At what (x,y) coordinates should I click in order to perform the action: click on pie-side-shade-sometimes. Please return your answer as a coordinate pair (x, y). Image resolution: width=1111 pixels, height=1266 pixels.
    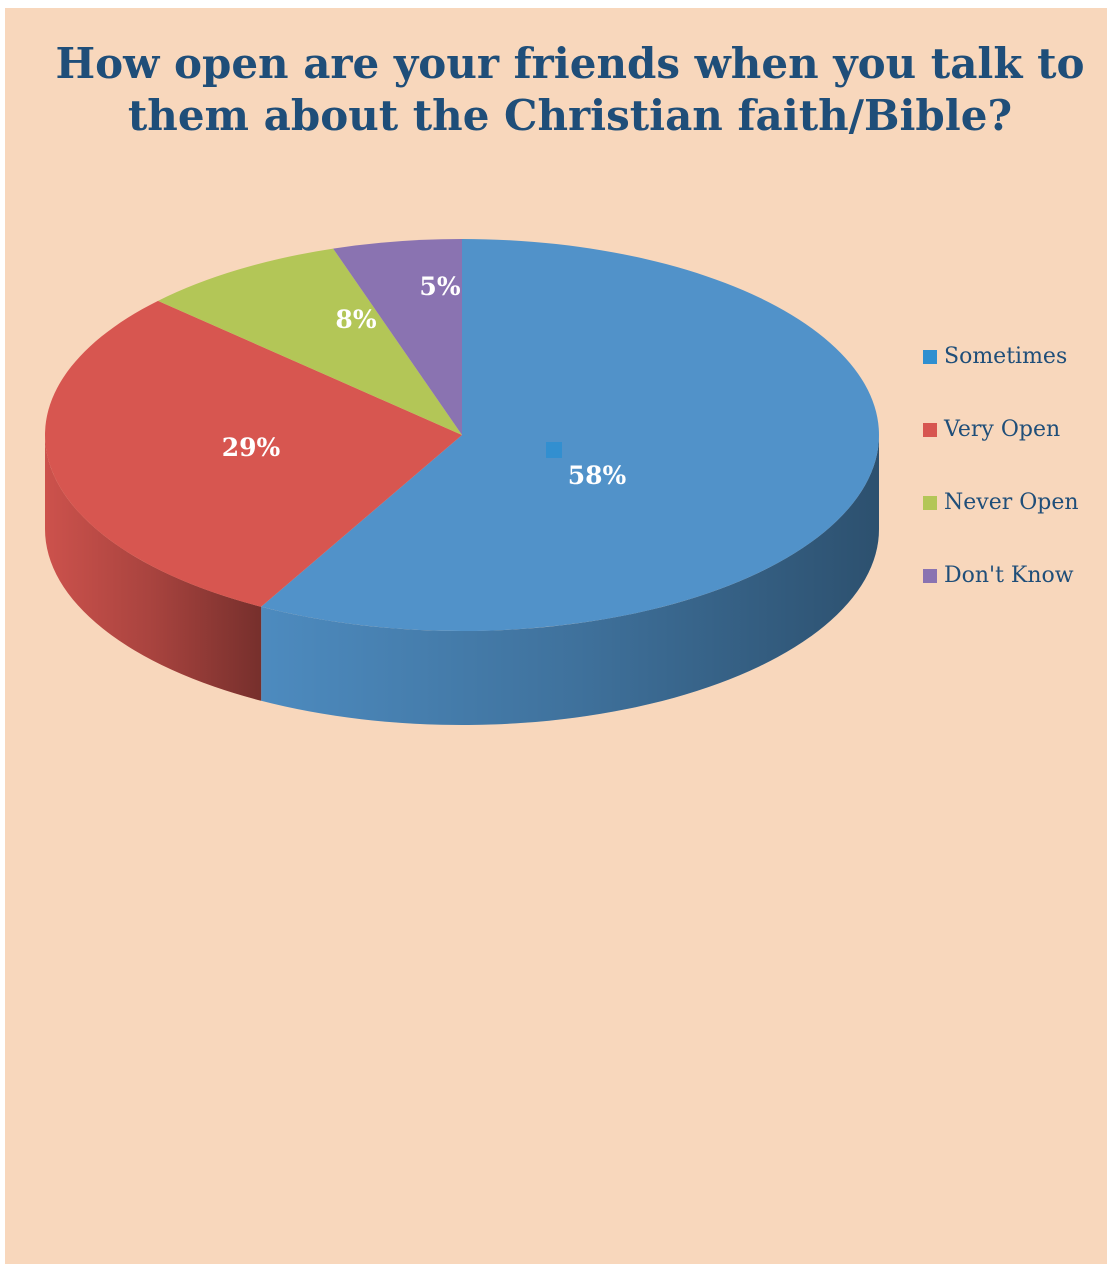
    Looking at the image, I should click on (570, 580).